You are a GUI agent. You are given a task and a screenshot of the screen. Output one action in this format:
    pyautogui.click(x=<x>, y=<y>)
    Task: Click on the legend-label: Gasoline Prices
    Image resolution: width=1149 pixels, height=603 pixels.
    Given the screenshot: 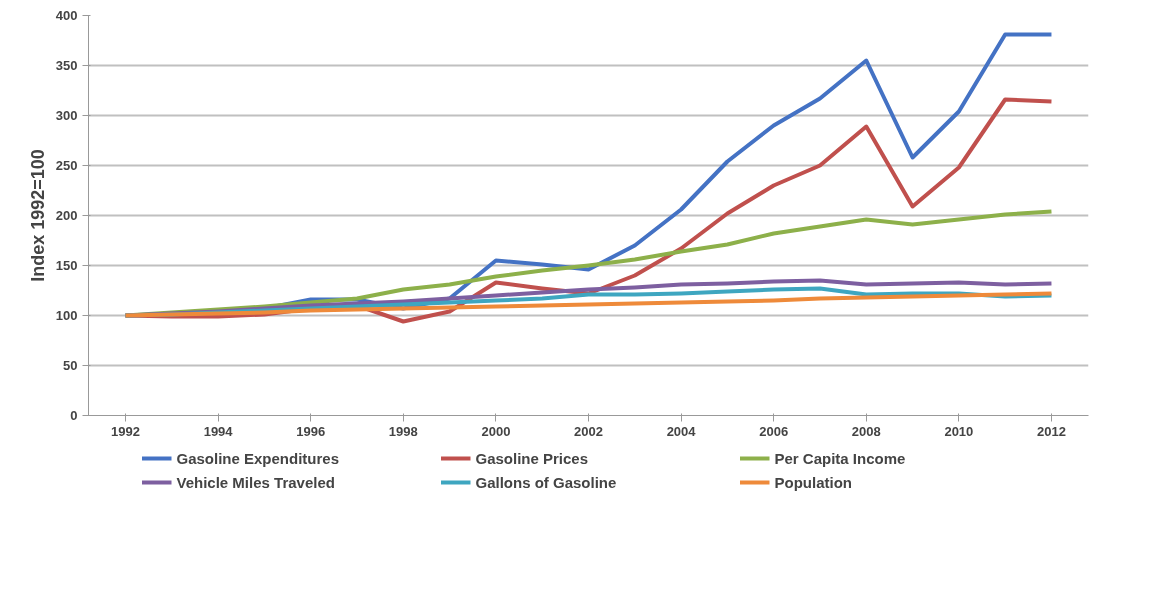 What is the action you would take?
    pyautogui.click(x=532, y=458)
    